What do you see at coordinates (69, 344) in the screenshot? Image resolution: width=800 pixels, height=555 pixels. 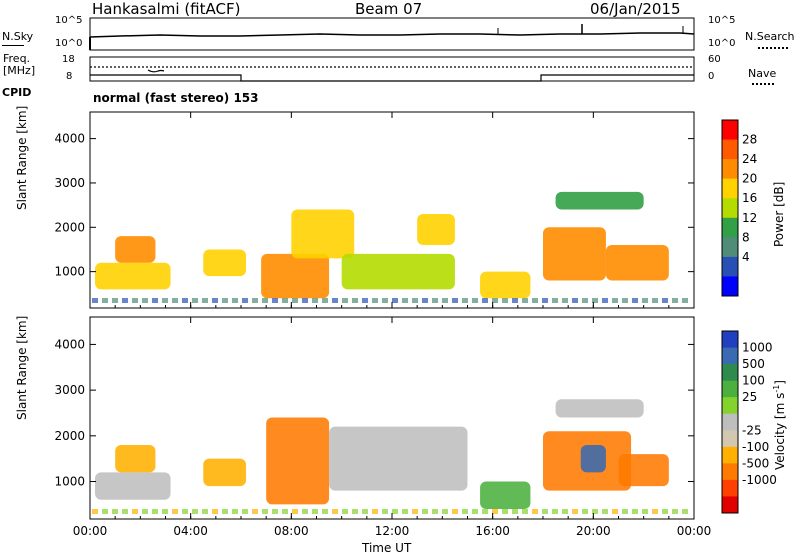 I see `y-tick-label: 4000` at bounding box center [69, 344].